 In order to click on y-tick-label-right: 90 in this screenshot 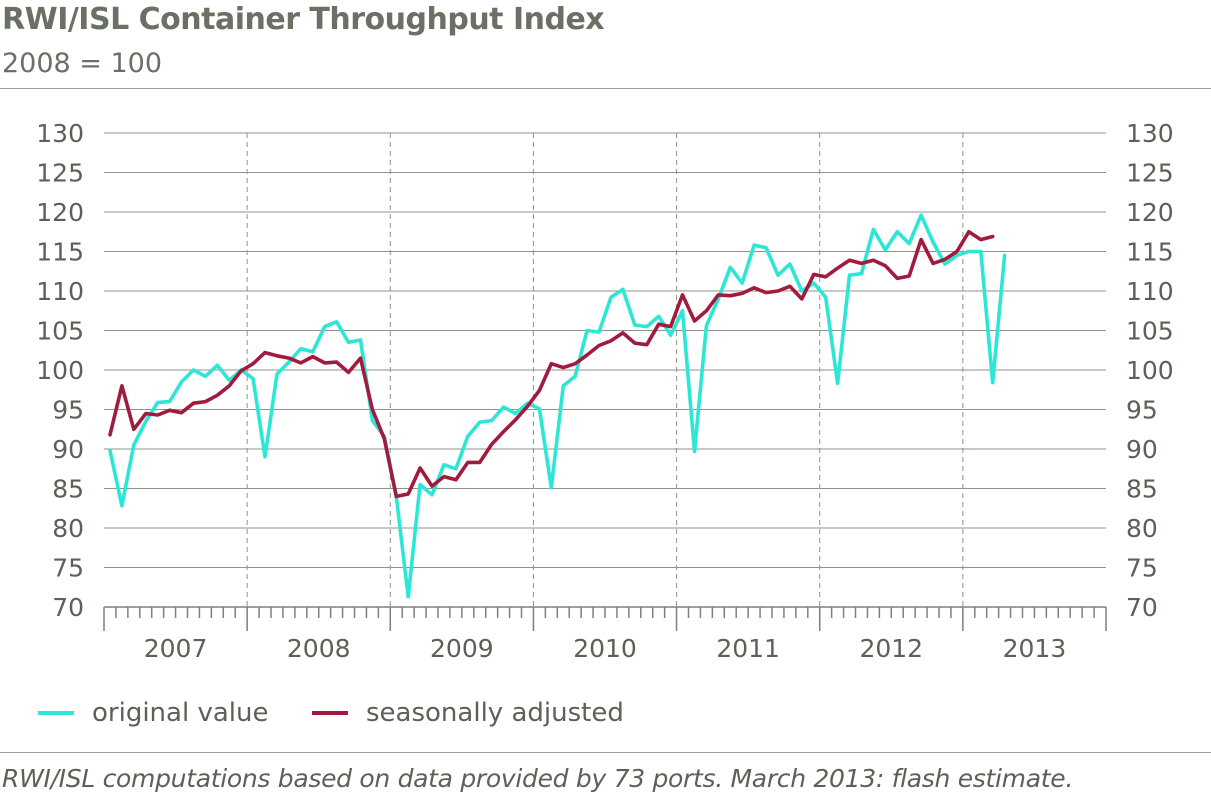, I will do `click(1142, 449)`.